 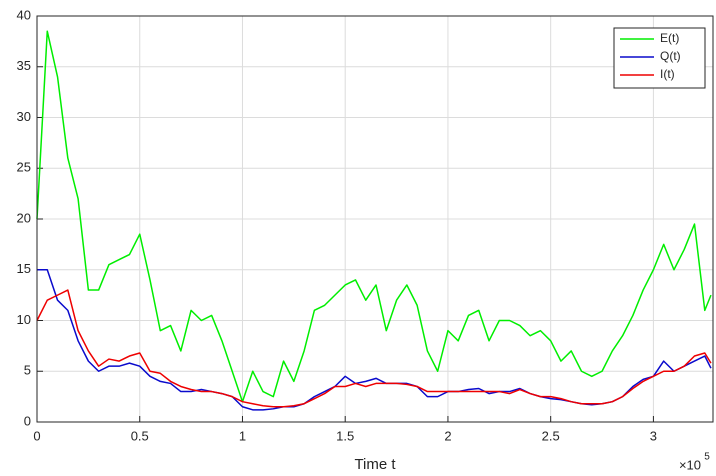 I want to click on x-tick-label: 0, so click(x=36, y=435).